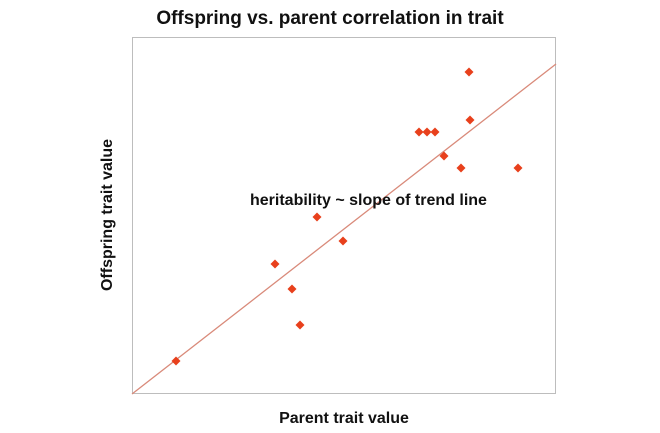 This screenshot has height=433, width=660. Describe the element at coordinates (344, 418) in the screenshot. I see `x-axis-label: Parent trait value` at that location.